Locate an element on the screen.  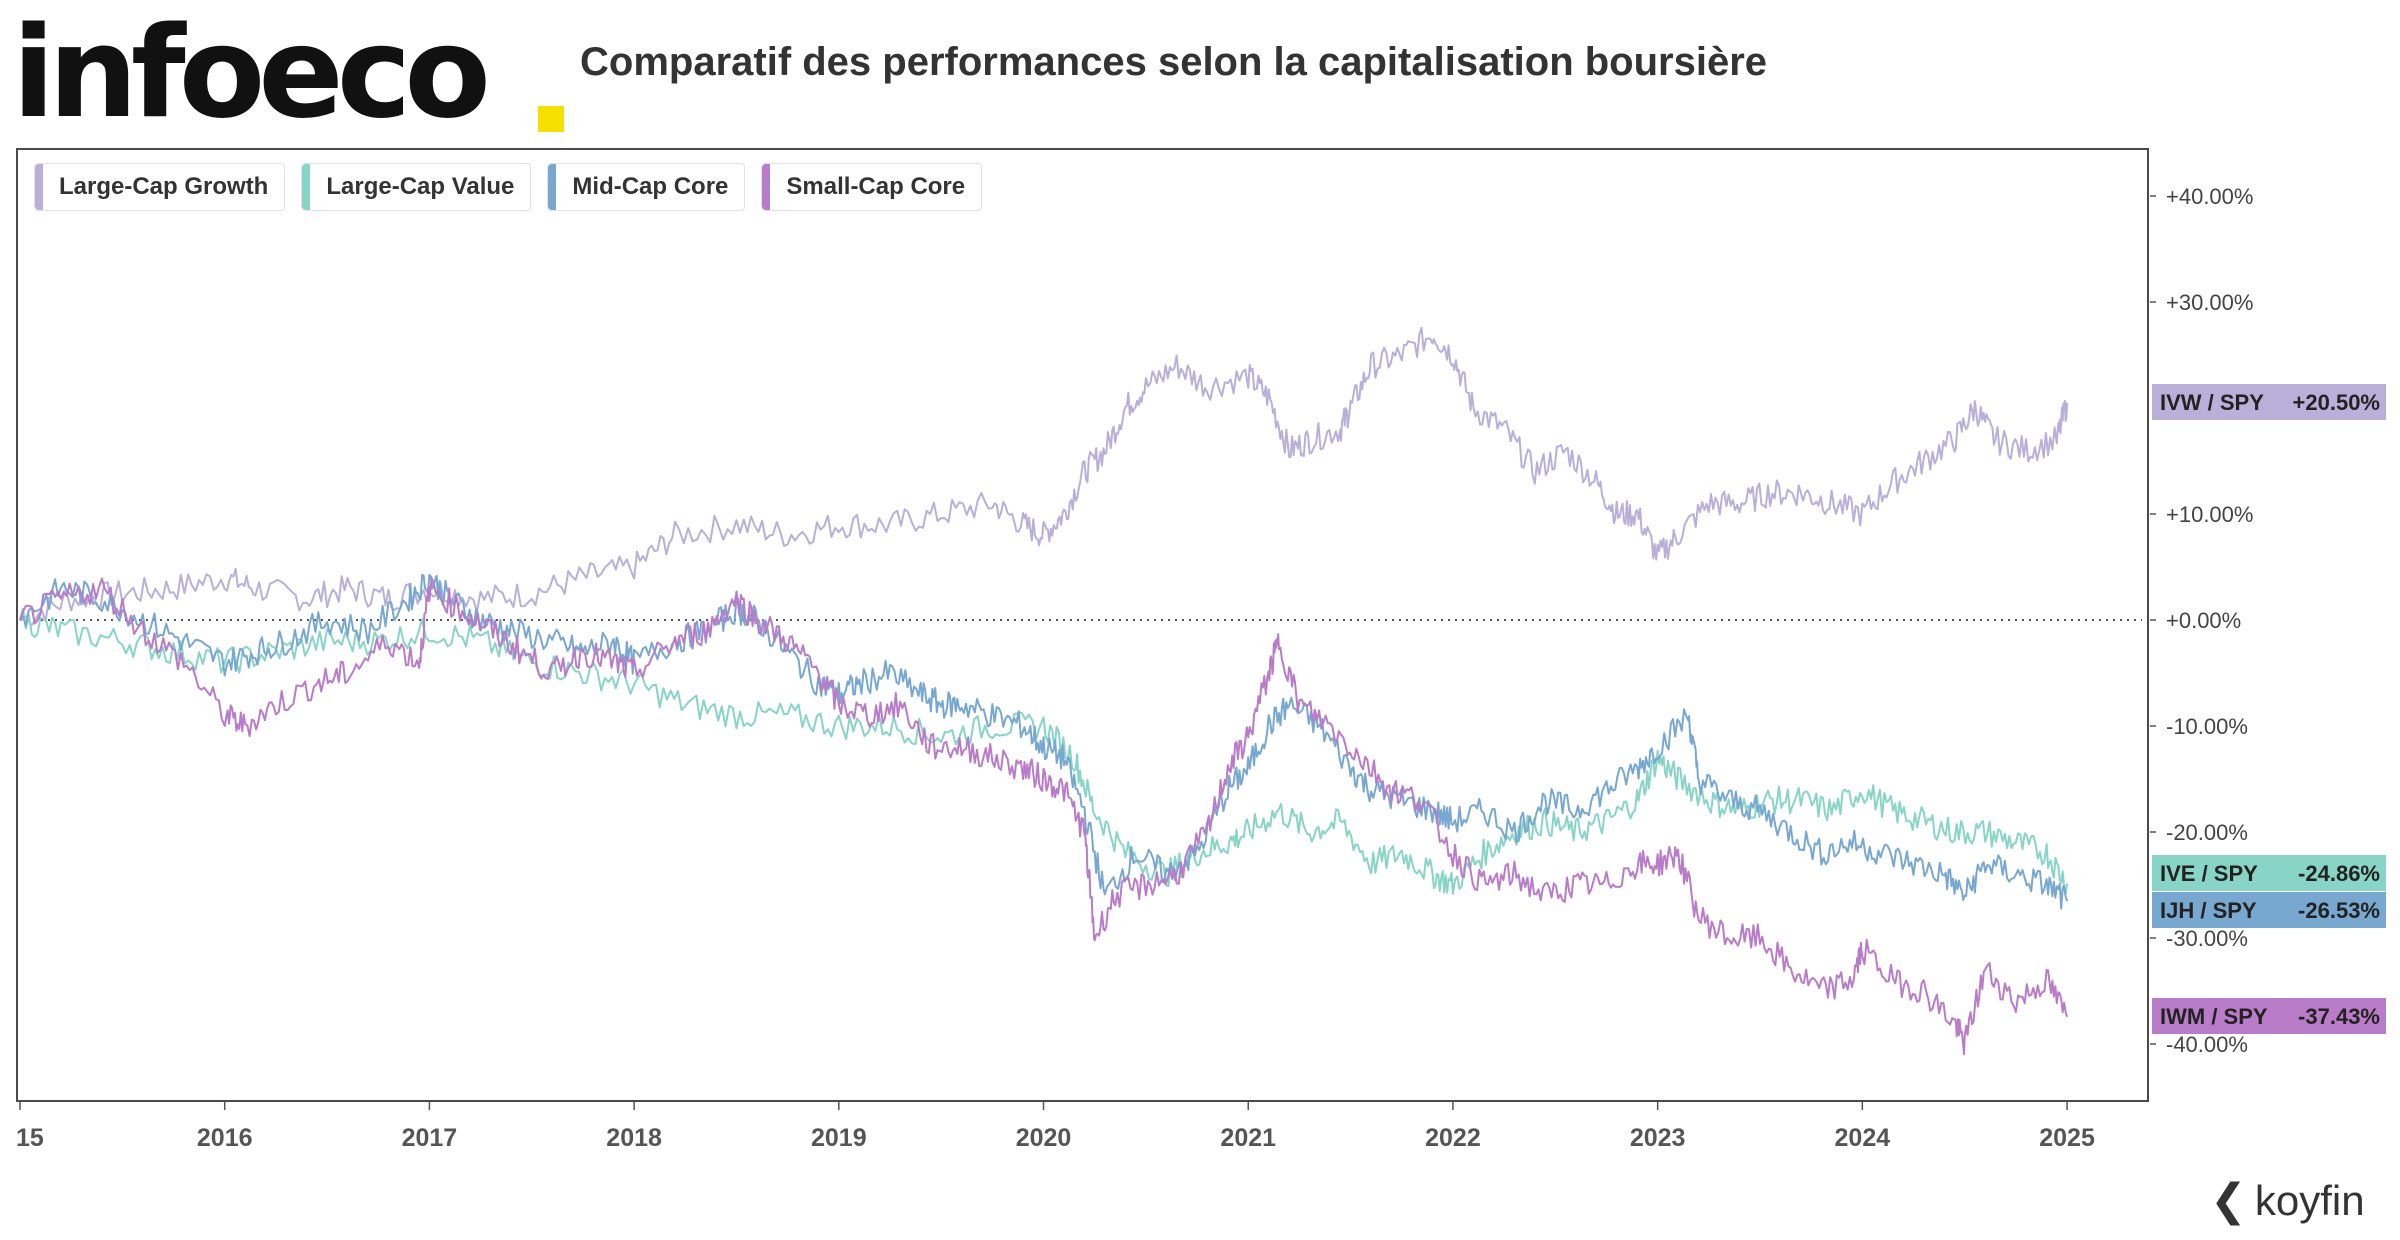
x-tick-label: 2017 is located at coordinates (430, 1138).